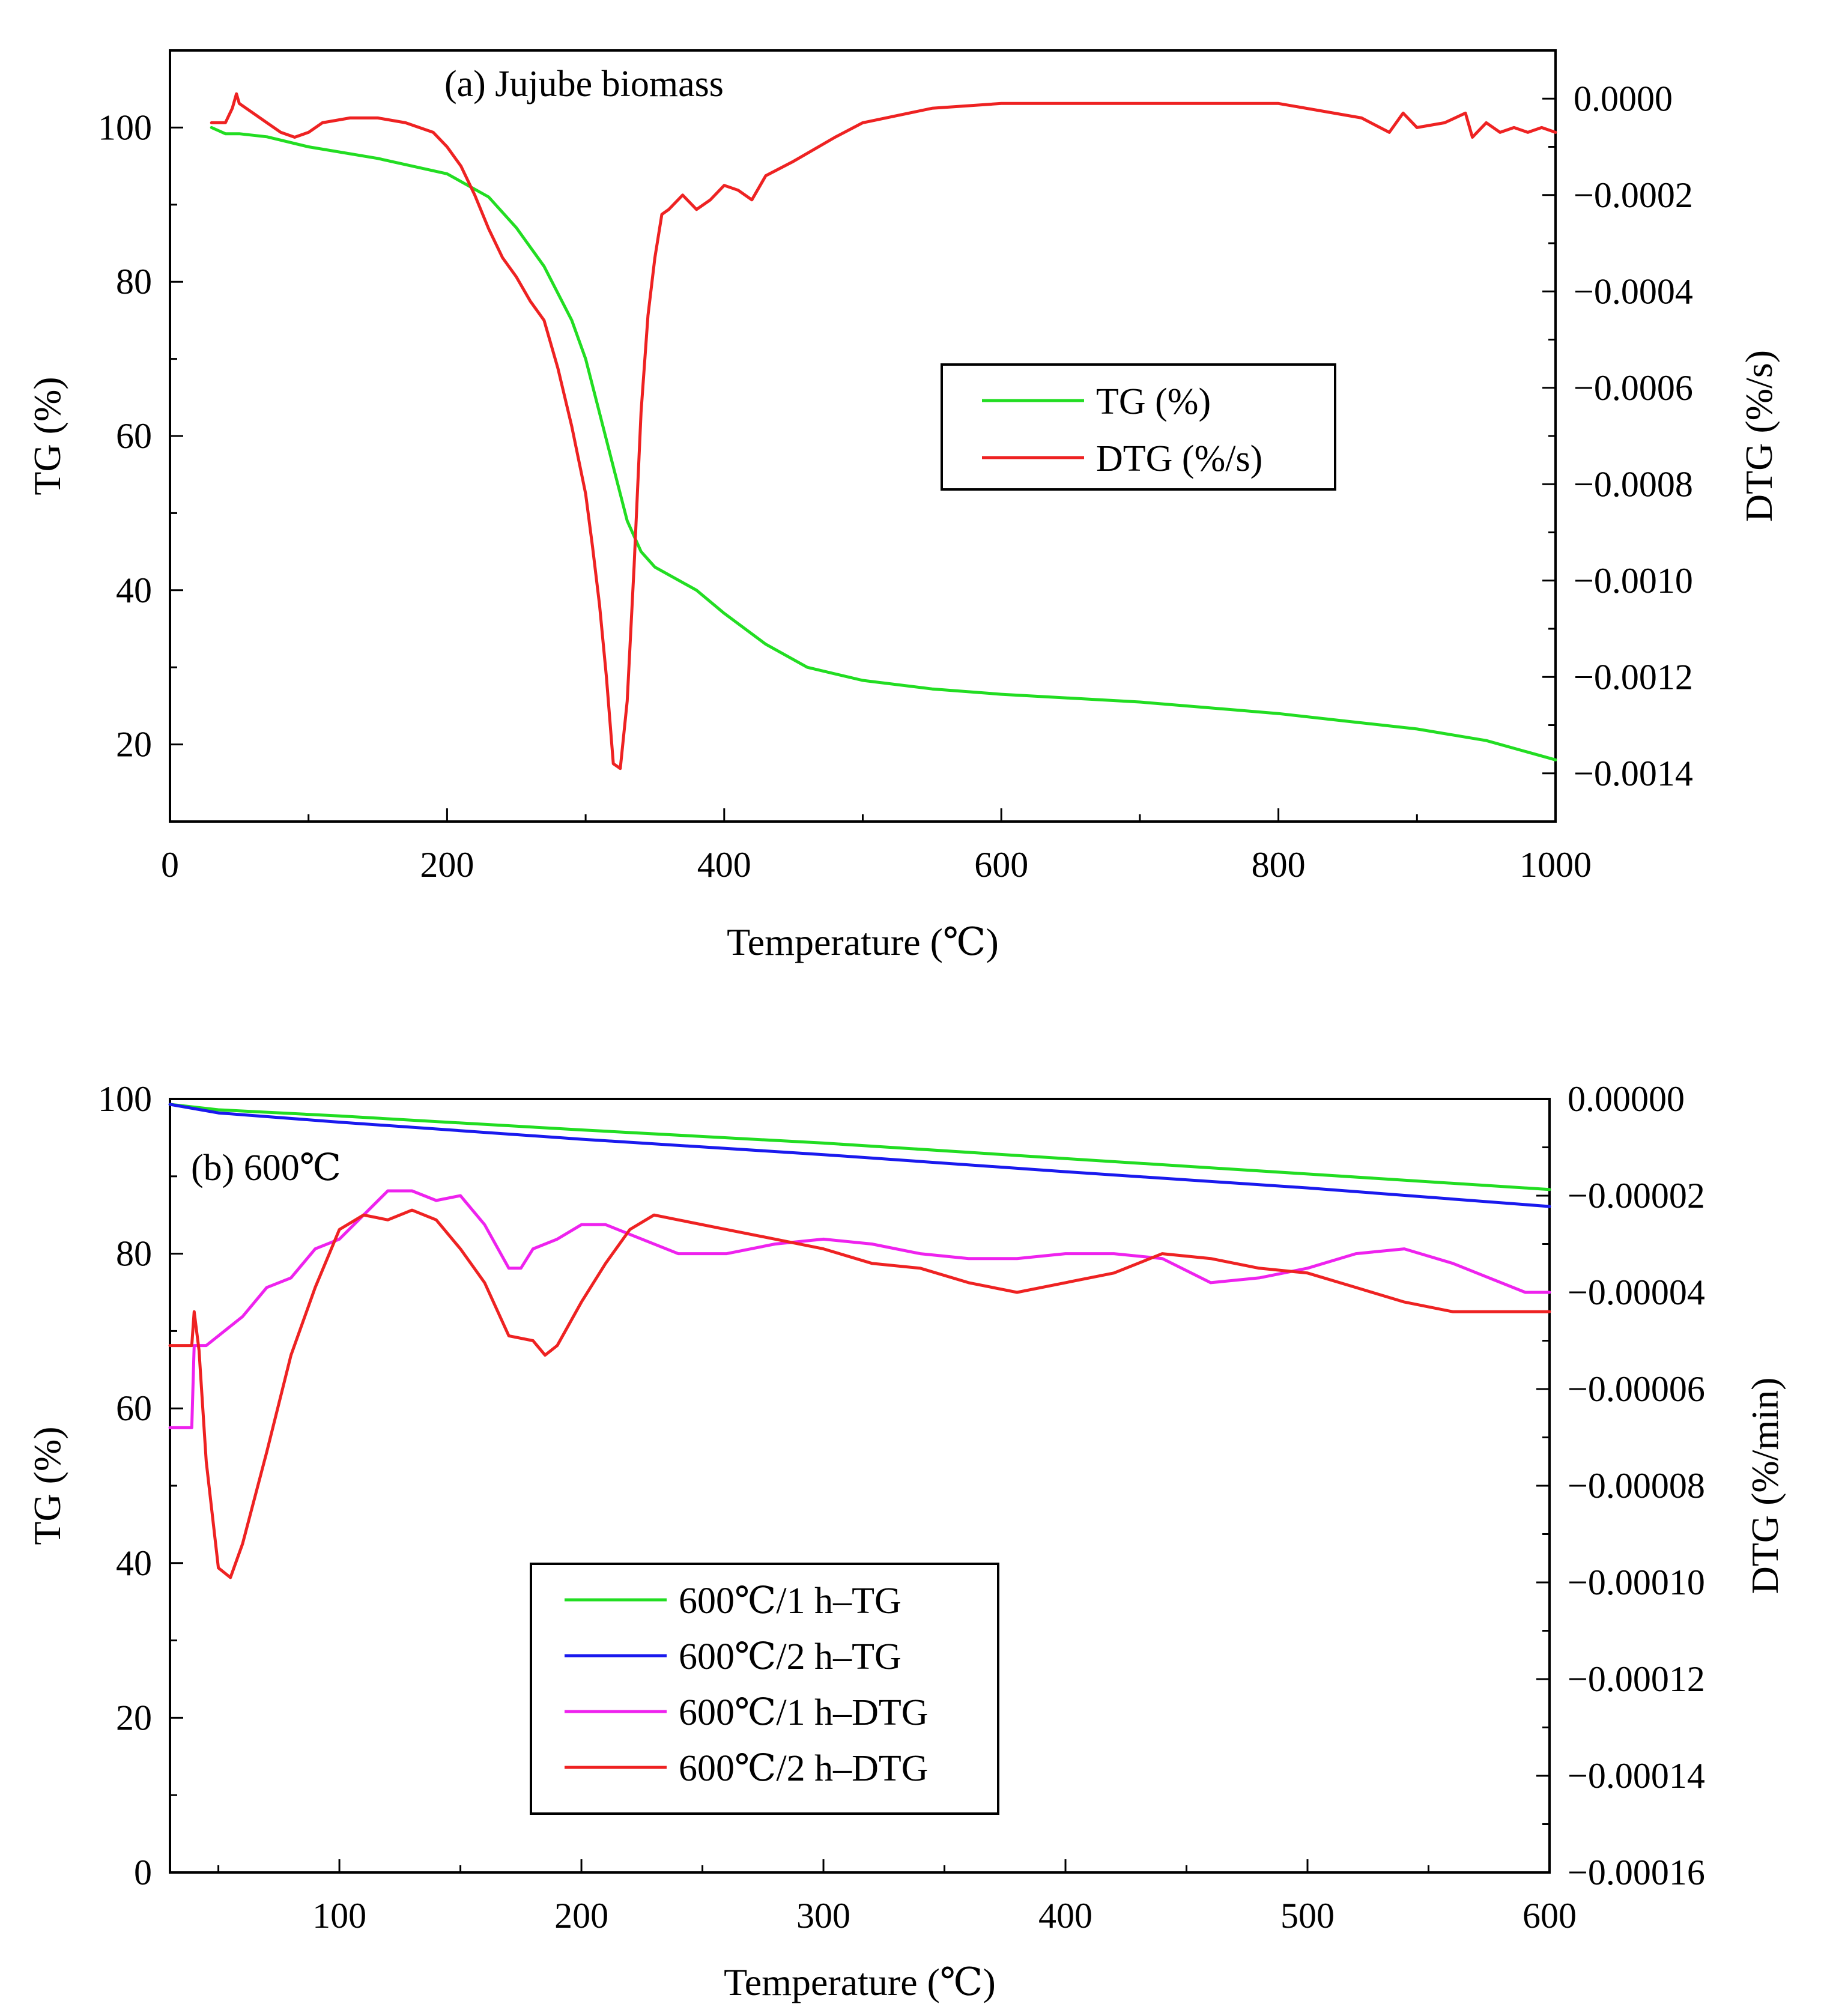  I want to click on series-line-600-2-h-tg, so click(859, 1155).